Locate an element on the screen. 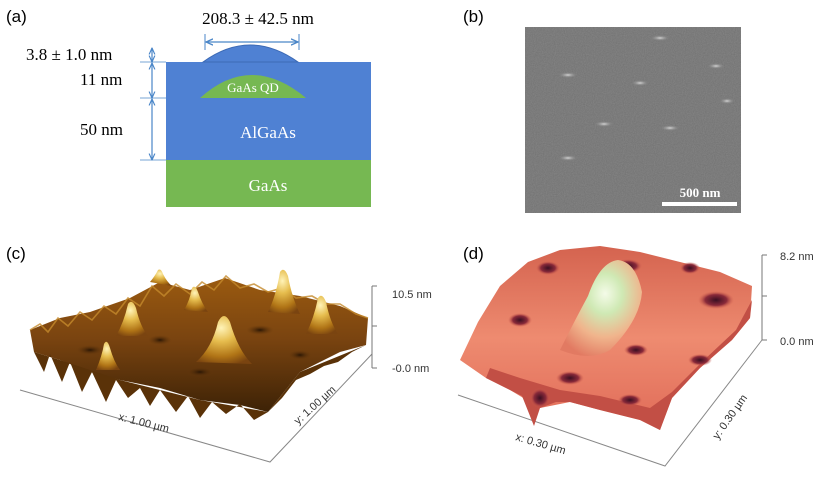 This screenshot has height=482, width=830. d-zmax-label: 8.2 nm is located at coordinates (797, 257).